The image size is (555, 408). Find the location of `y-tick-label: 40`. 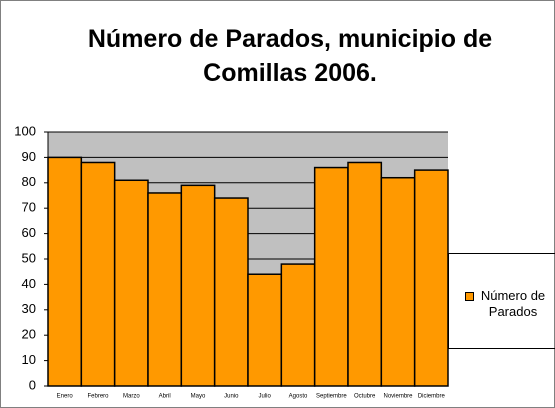

y-tick-label: 40 is located at coordinates (29, 283).